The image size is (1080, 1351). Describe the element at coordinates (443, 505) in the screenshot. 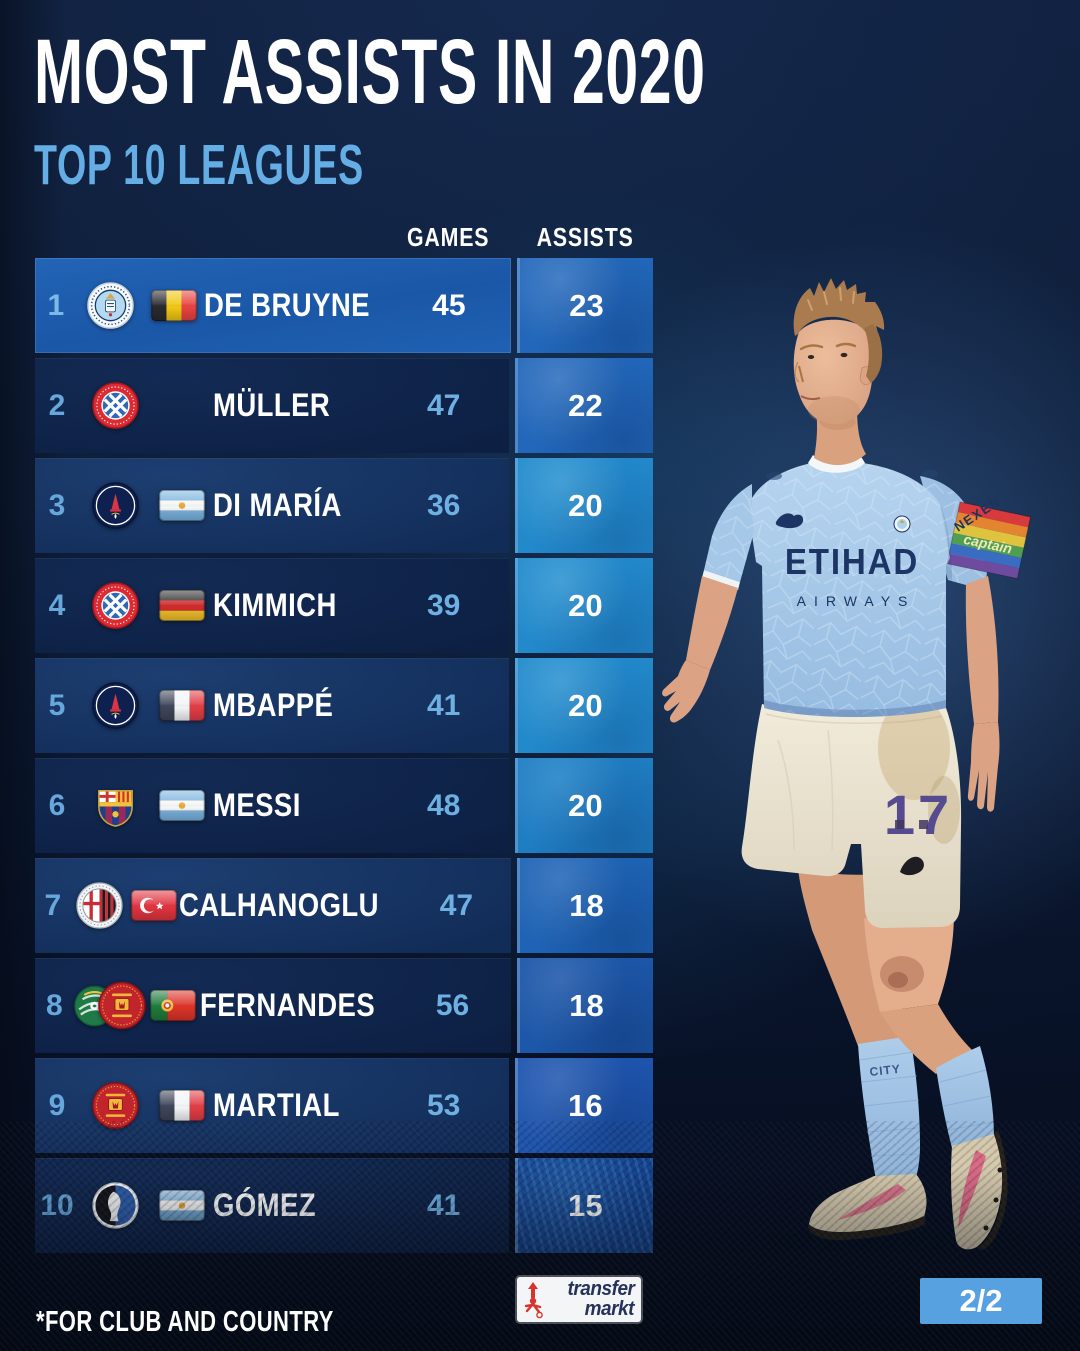

I see `games-value: 36` at that location.